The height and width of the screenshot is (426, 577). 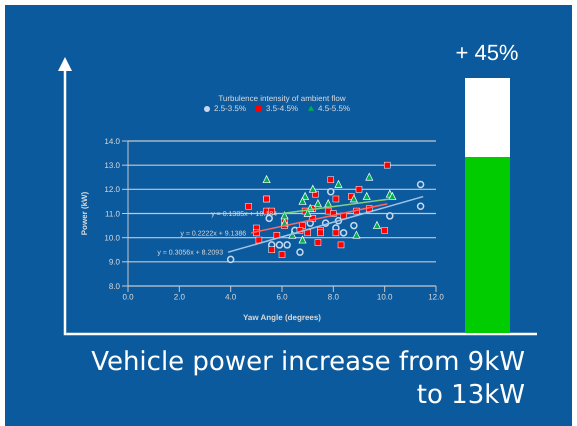 I want to click on x-axis-title: Yaw Angle (degrees), so click(x=282, y=317).